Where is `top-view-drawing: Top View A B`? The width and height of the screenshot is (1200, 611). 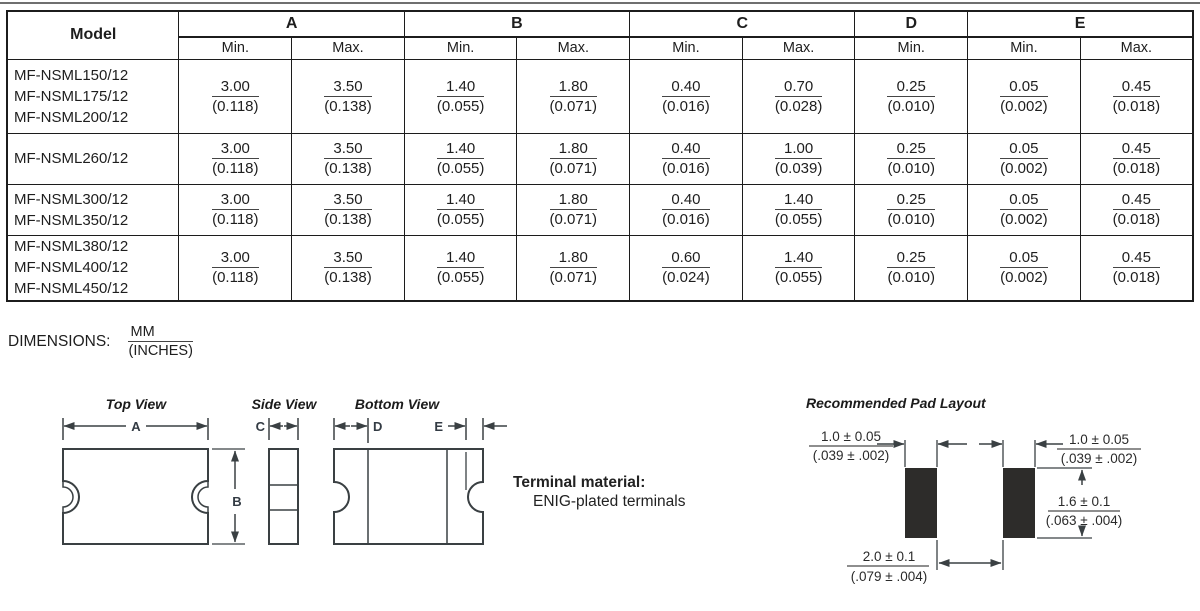 top-view-drawing: Top View A B is located at coordinates (153, 470).